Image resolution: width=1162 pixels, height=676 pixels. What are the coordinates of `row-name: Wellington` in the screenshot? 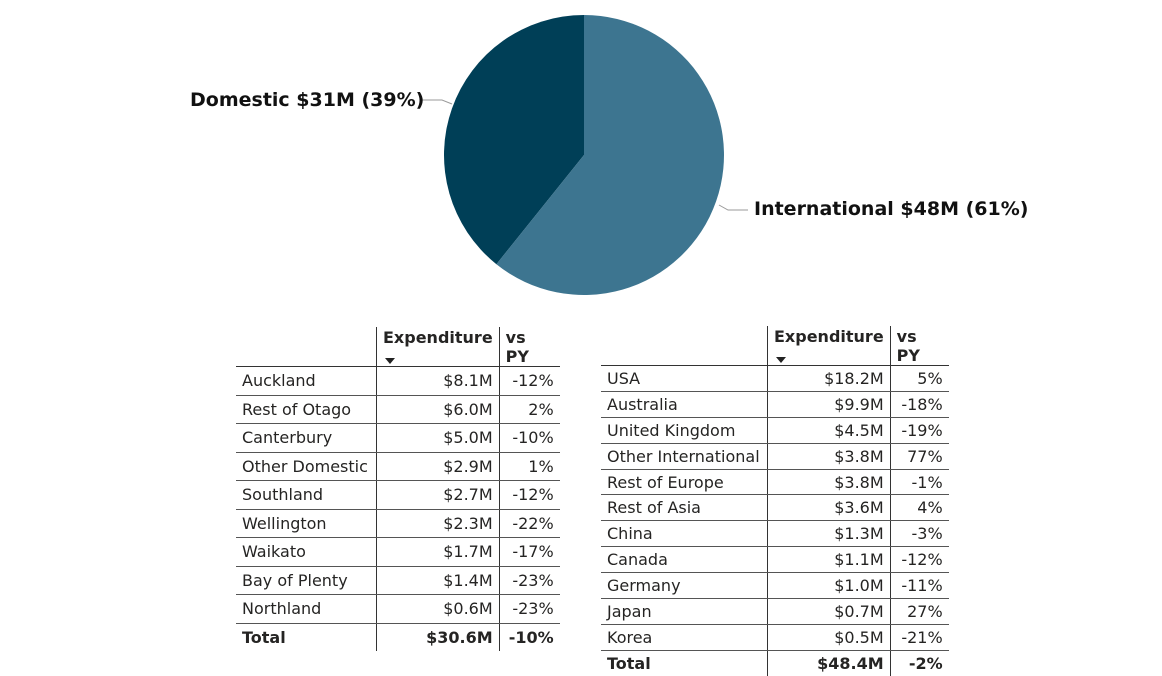 It's located at (306, 523).